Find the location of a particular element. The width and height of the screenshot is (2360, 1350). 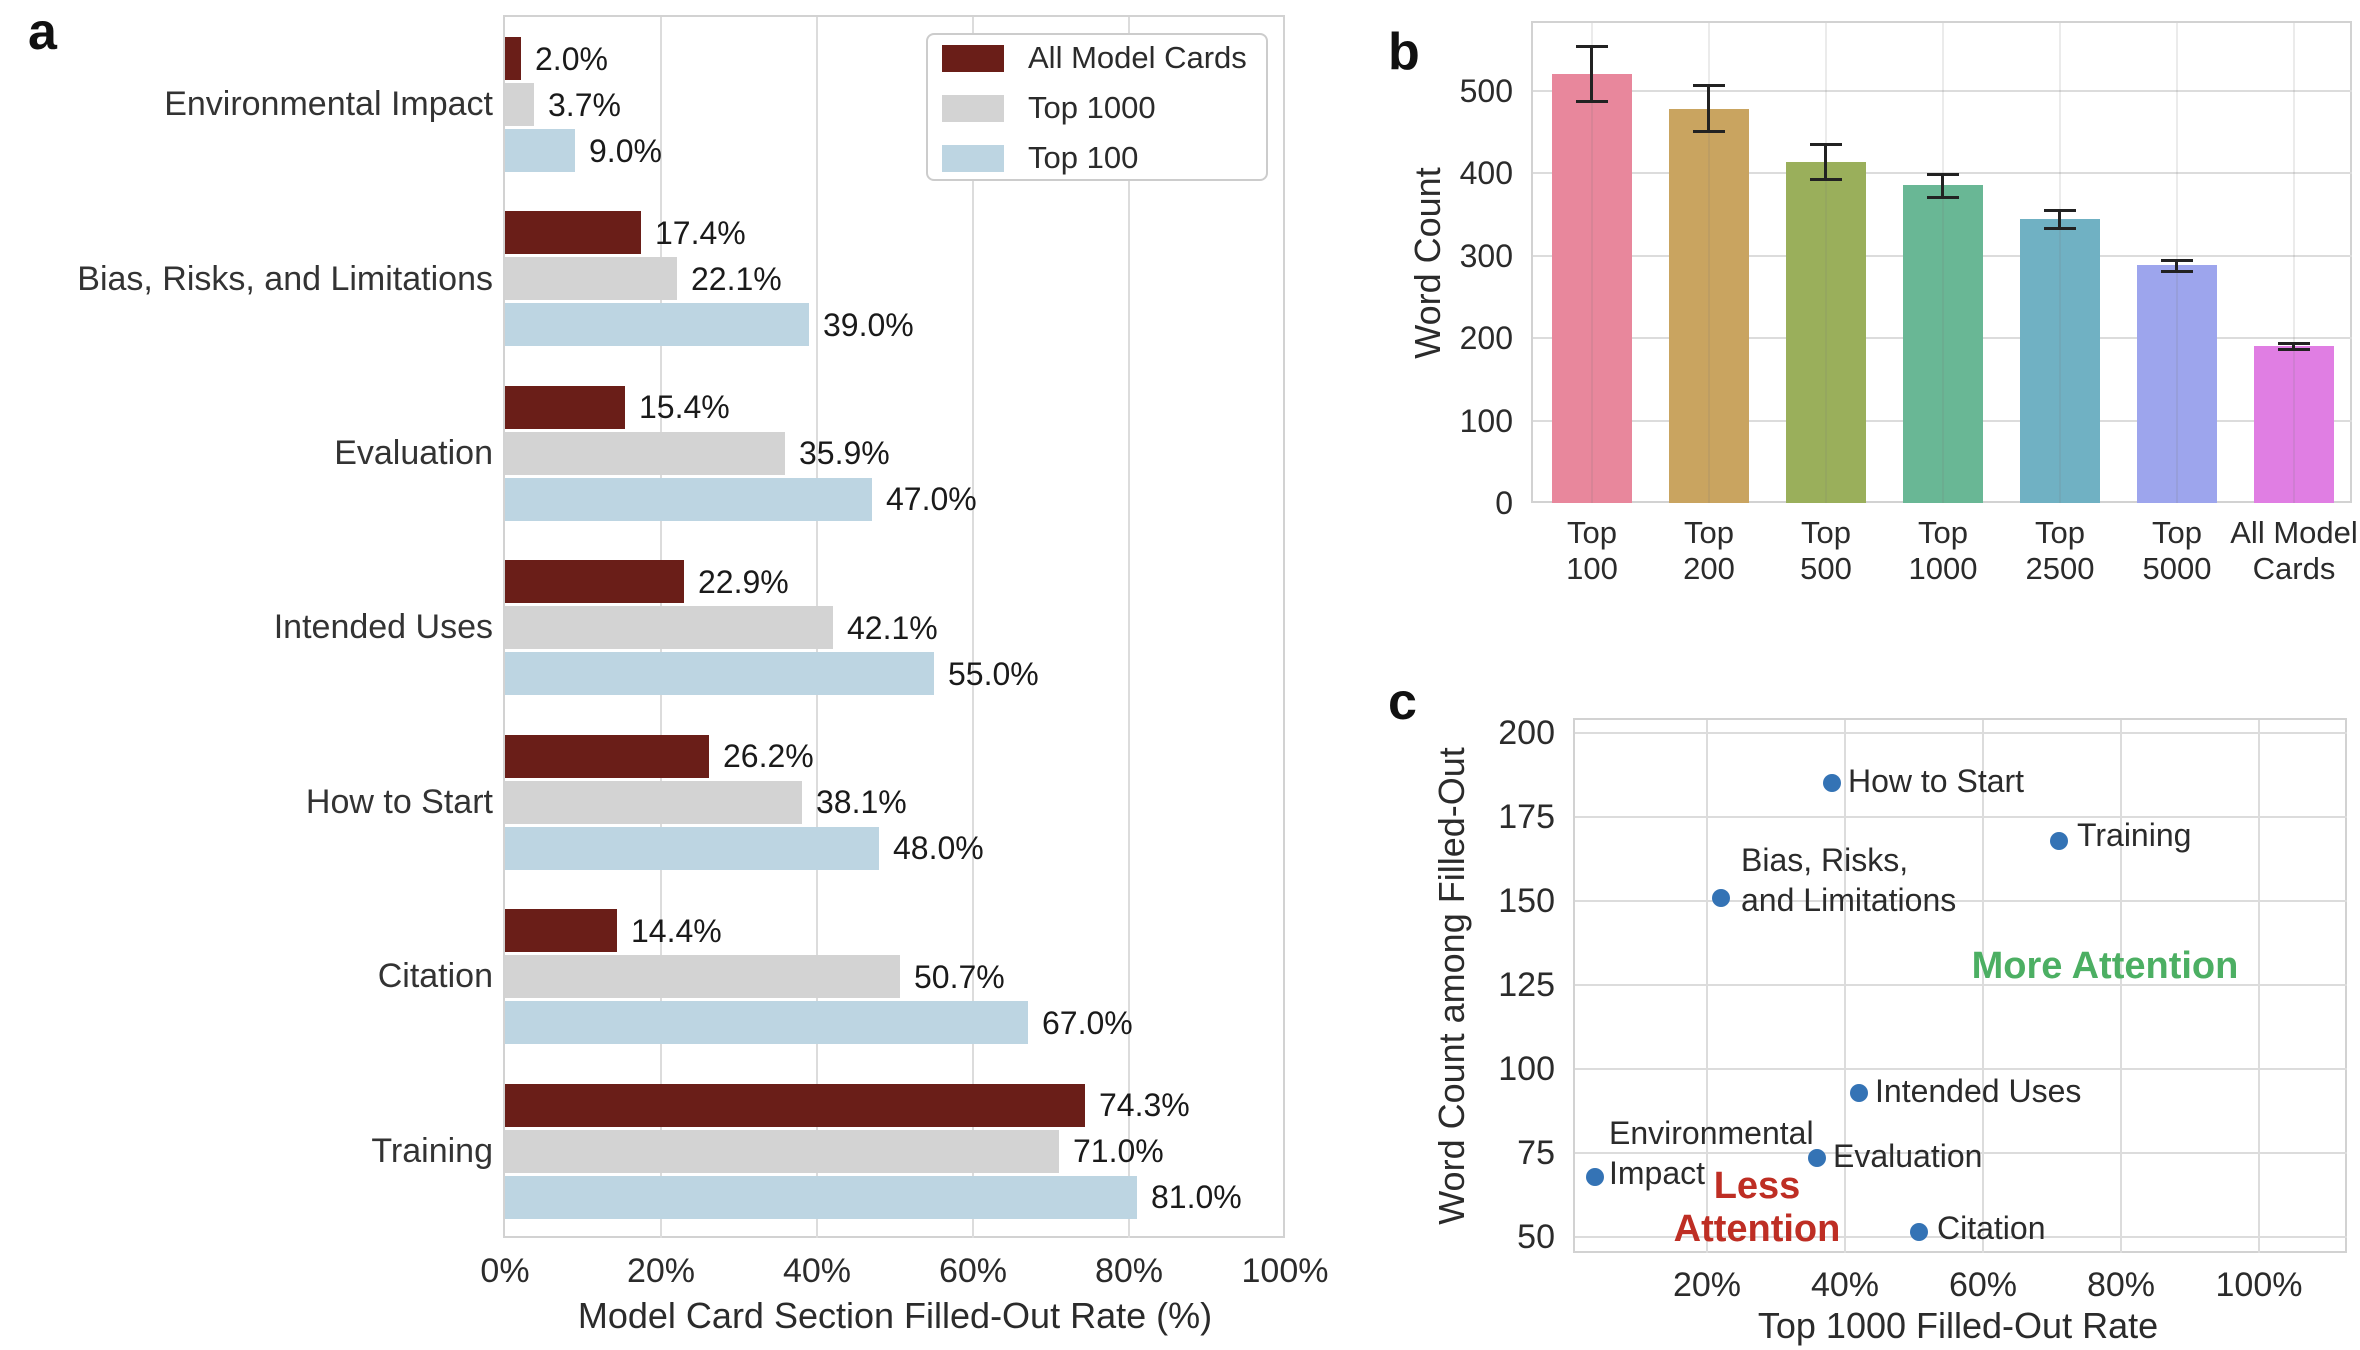

panel-a-x-axis-title: Model Card Section Filled-Out Rate (%) is located at coordinates (895, 1315).